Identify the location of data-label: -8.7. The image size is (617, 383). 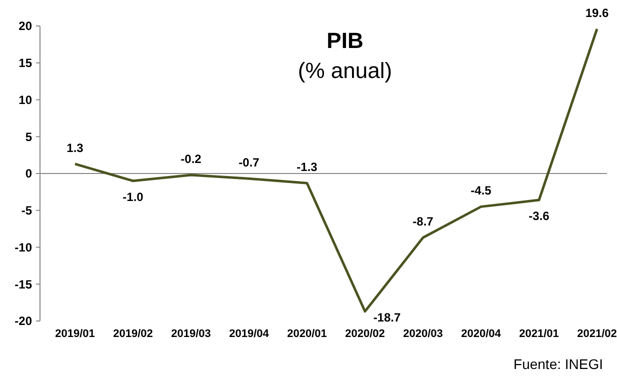
(423, 221).